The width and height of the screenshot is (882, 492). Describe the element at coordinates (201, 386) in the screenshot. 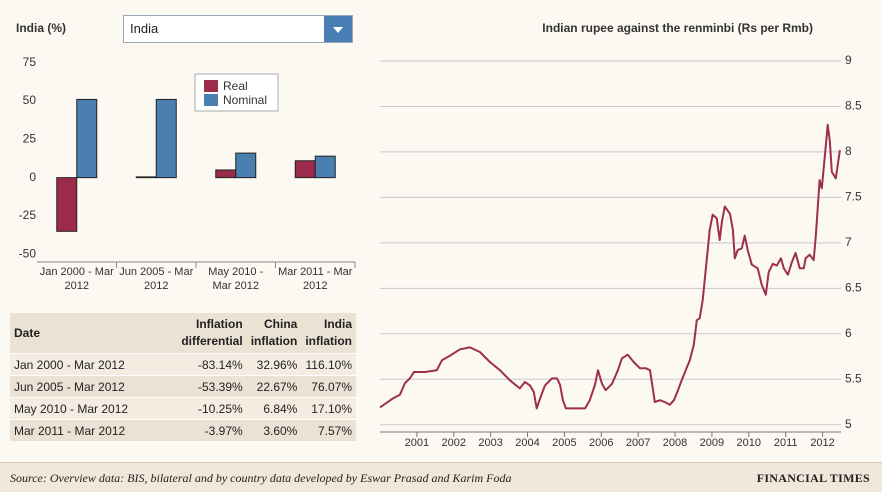

I see `table-cell: -53.39%` at that location.